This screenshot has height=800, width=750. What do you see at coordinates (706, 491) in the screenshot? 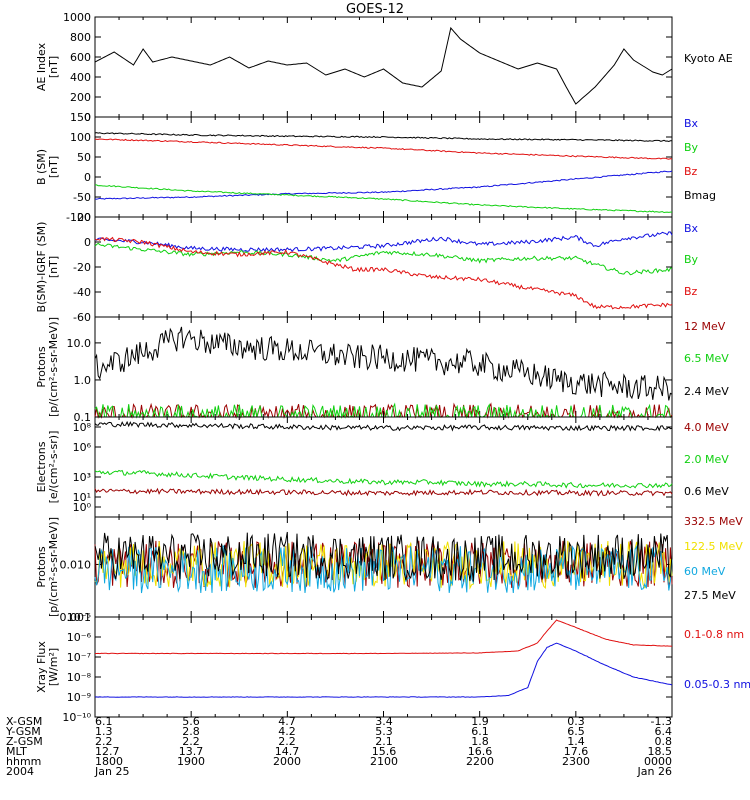
I see `legend-label: 0.6 MeV` at bounding box center [706, 491].